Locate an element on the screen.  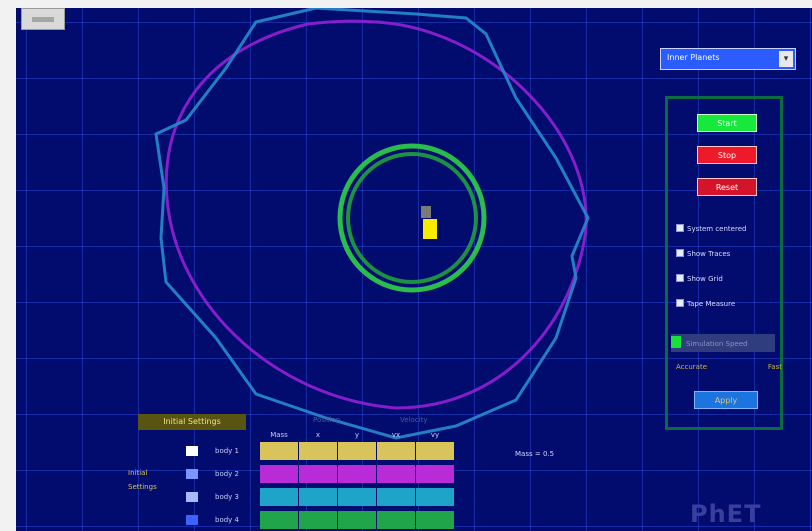
mass-readout: Mass = 0.5 is located at coordinates (535, 454).